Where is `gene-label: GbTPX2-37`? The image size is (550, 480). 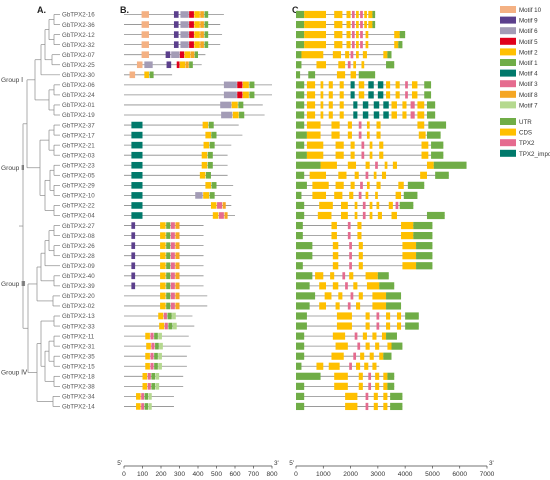 gene-label: GbTPX2-37 is located at coordinates (78, 125).